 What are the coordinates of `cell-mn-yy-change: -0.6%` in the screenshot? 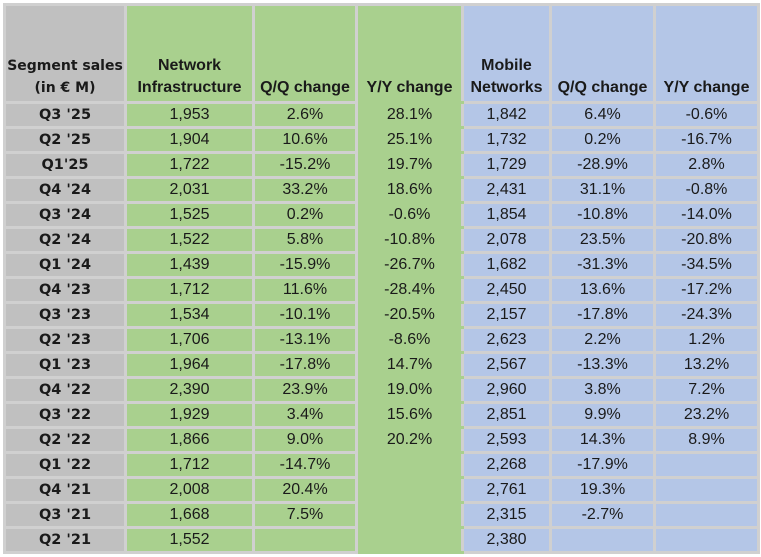 It's located at (706, 115).